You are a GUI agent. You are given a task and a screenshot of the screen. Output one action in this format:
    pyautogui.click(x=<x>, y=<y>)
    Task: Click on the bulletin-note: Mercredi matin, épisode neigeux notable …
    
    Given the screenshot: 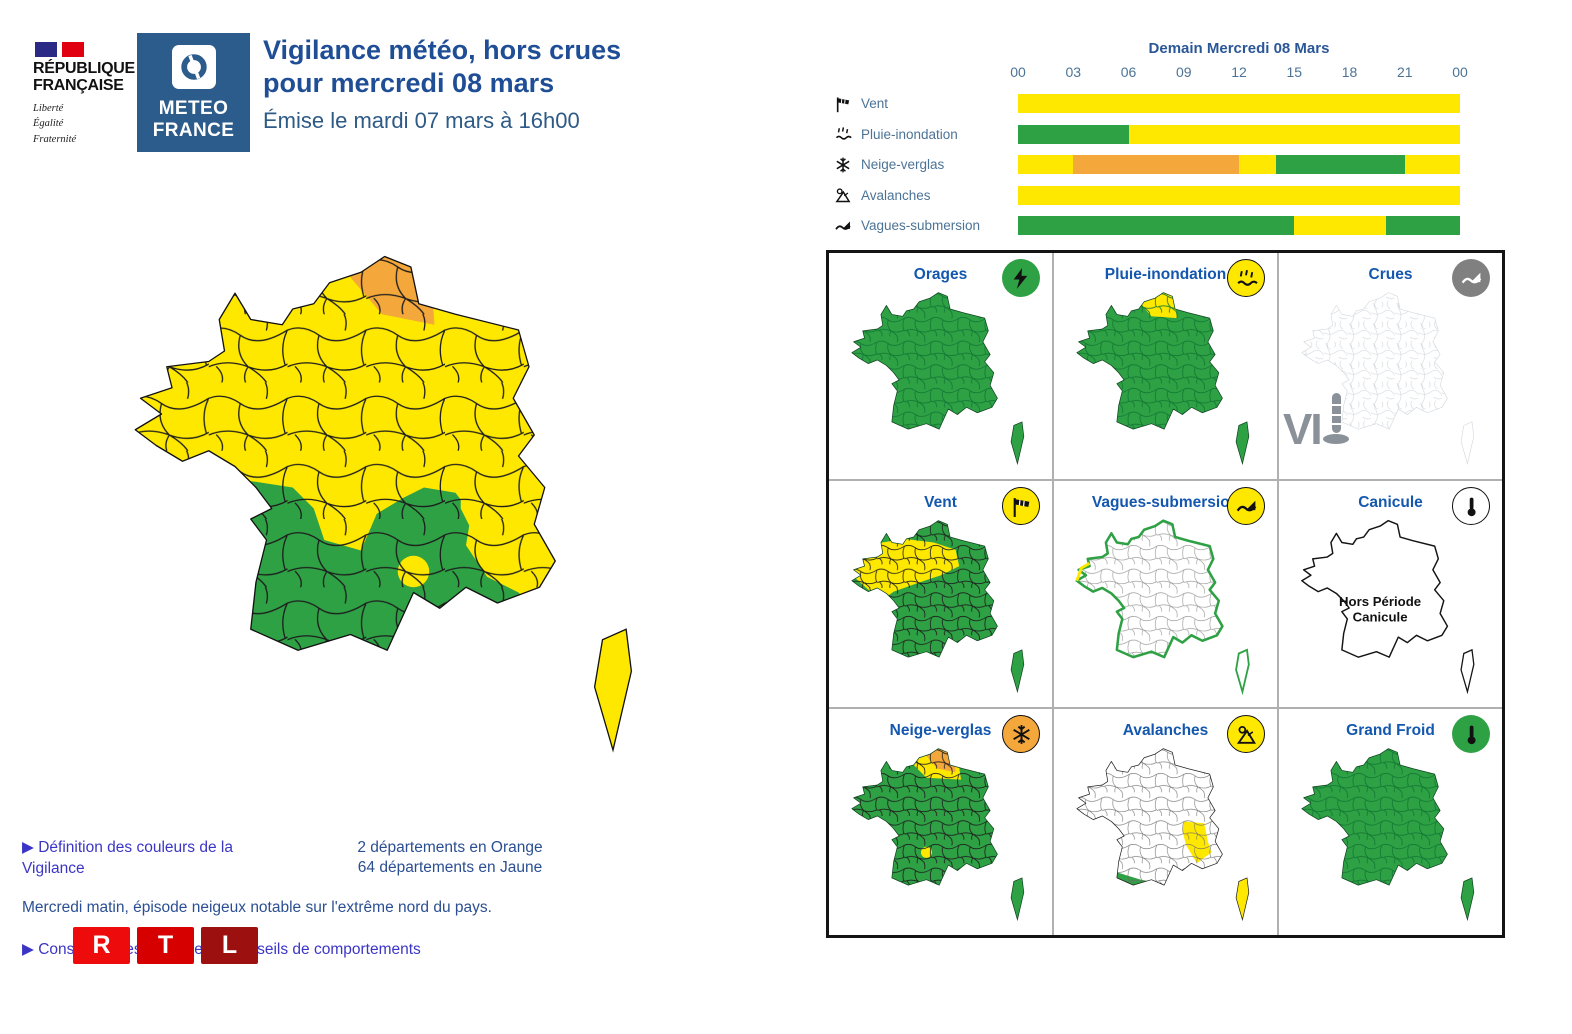 What is the action you would take?
    pyautogui.click(x=257, y=907)
    